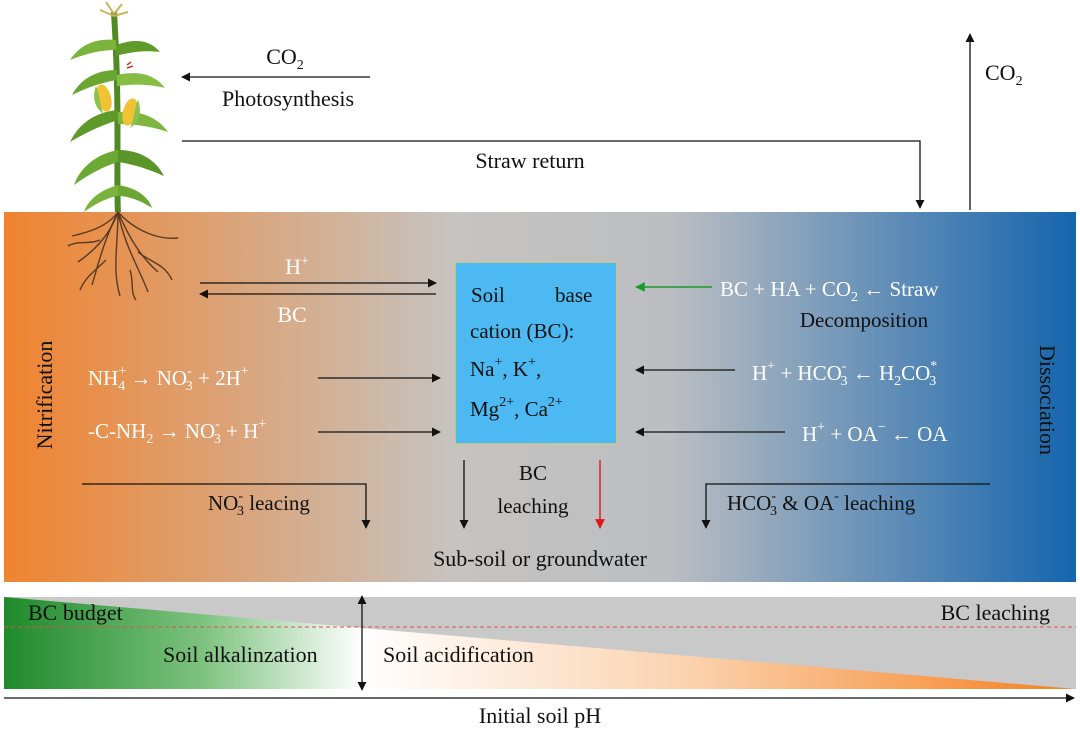 This screenshot has width=1080, height=734. I want to click on box-line1-soil: Soil, so click(488, 295).